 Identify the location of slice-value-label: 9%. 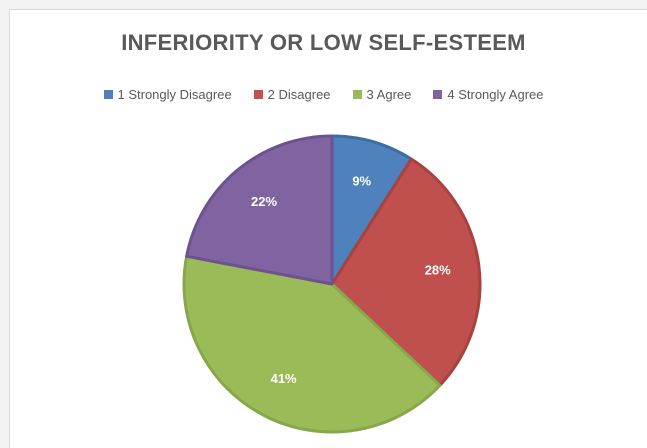
(361, 181).